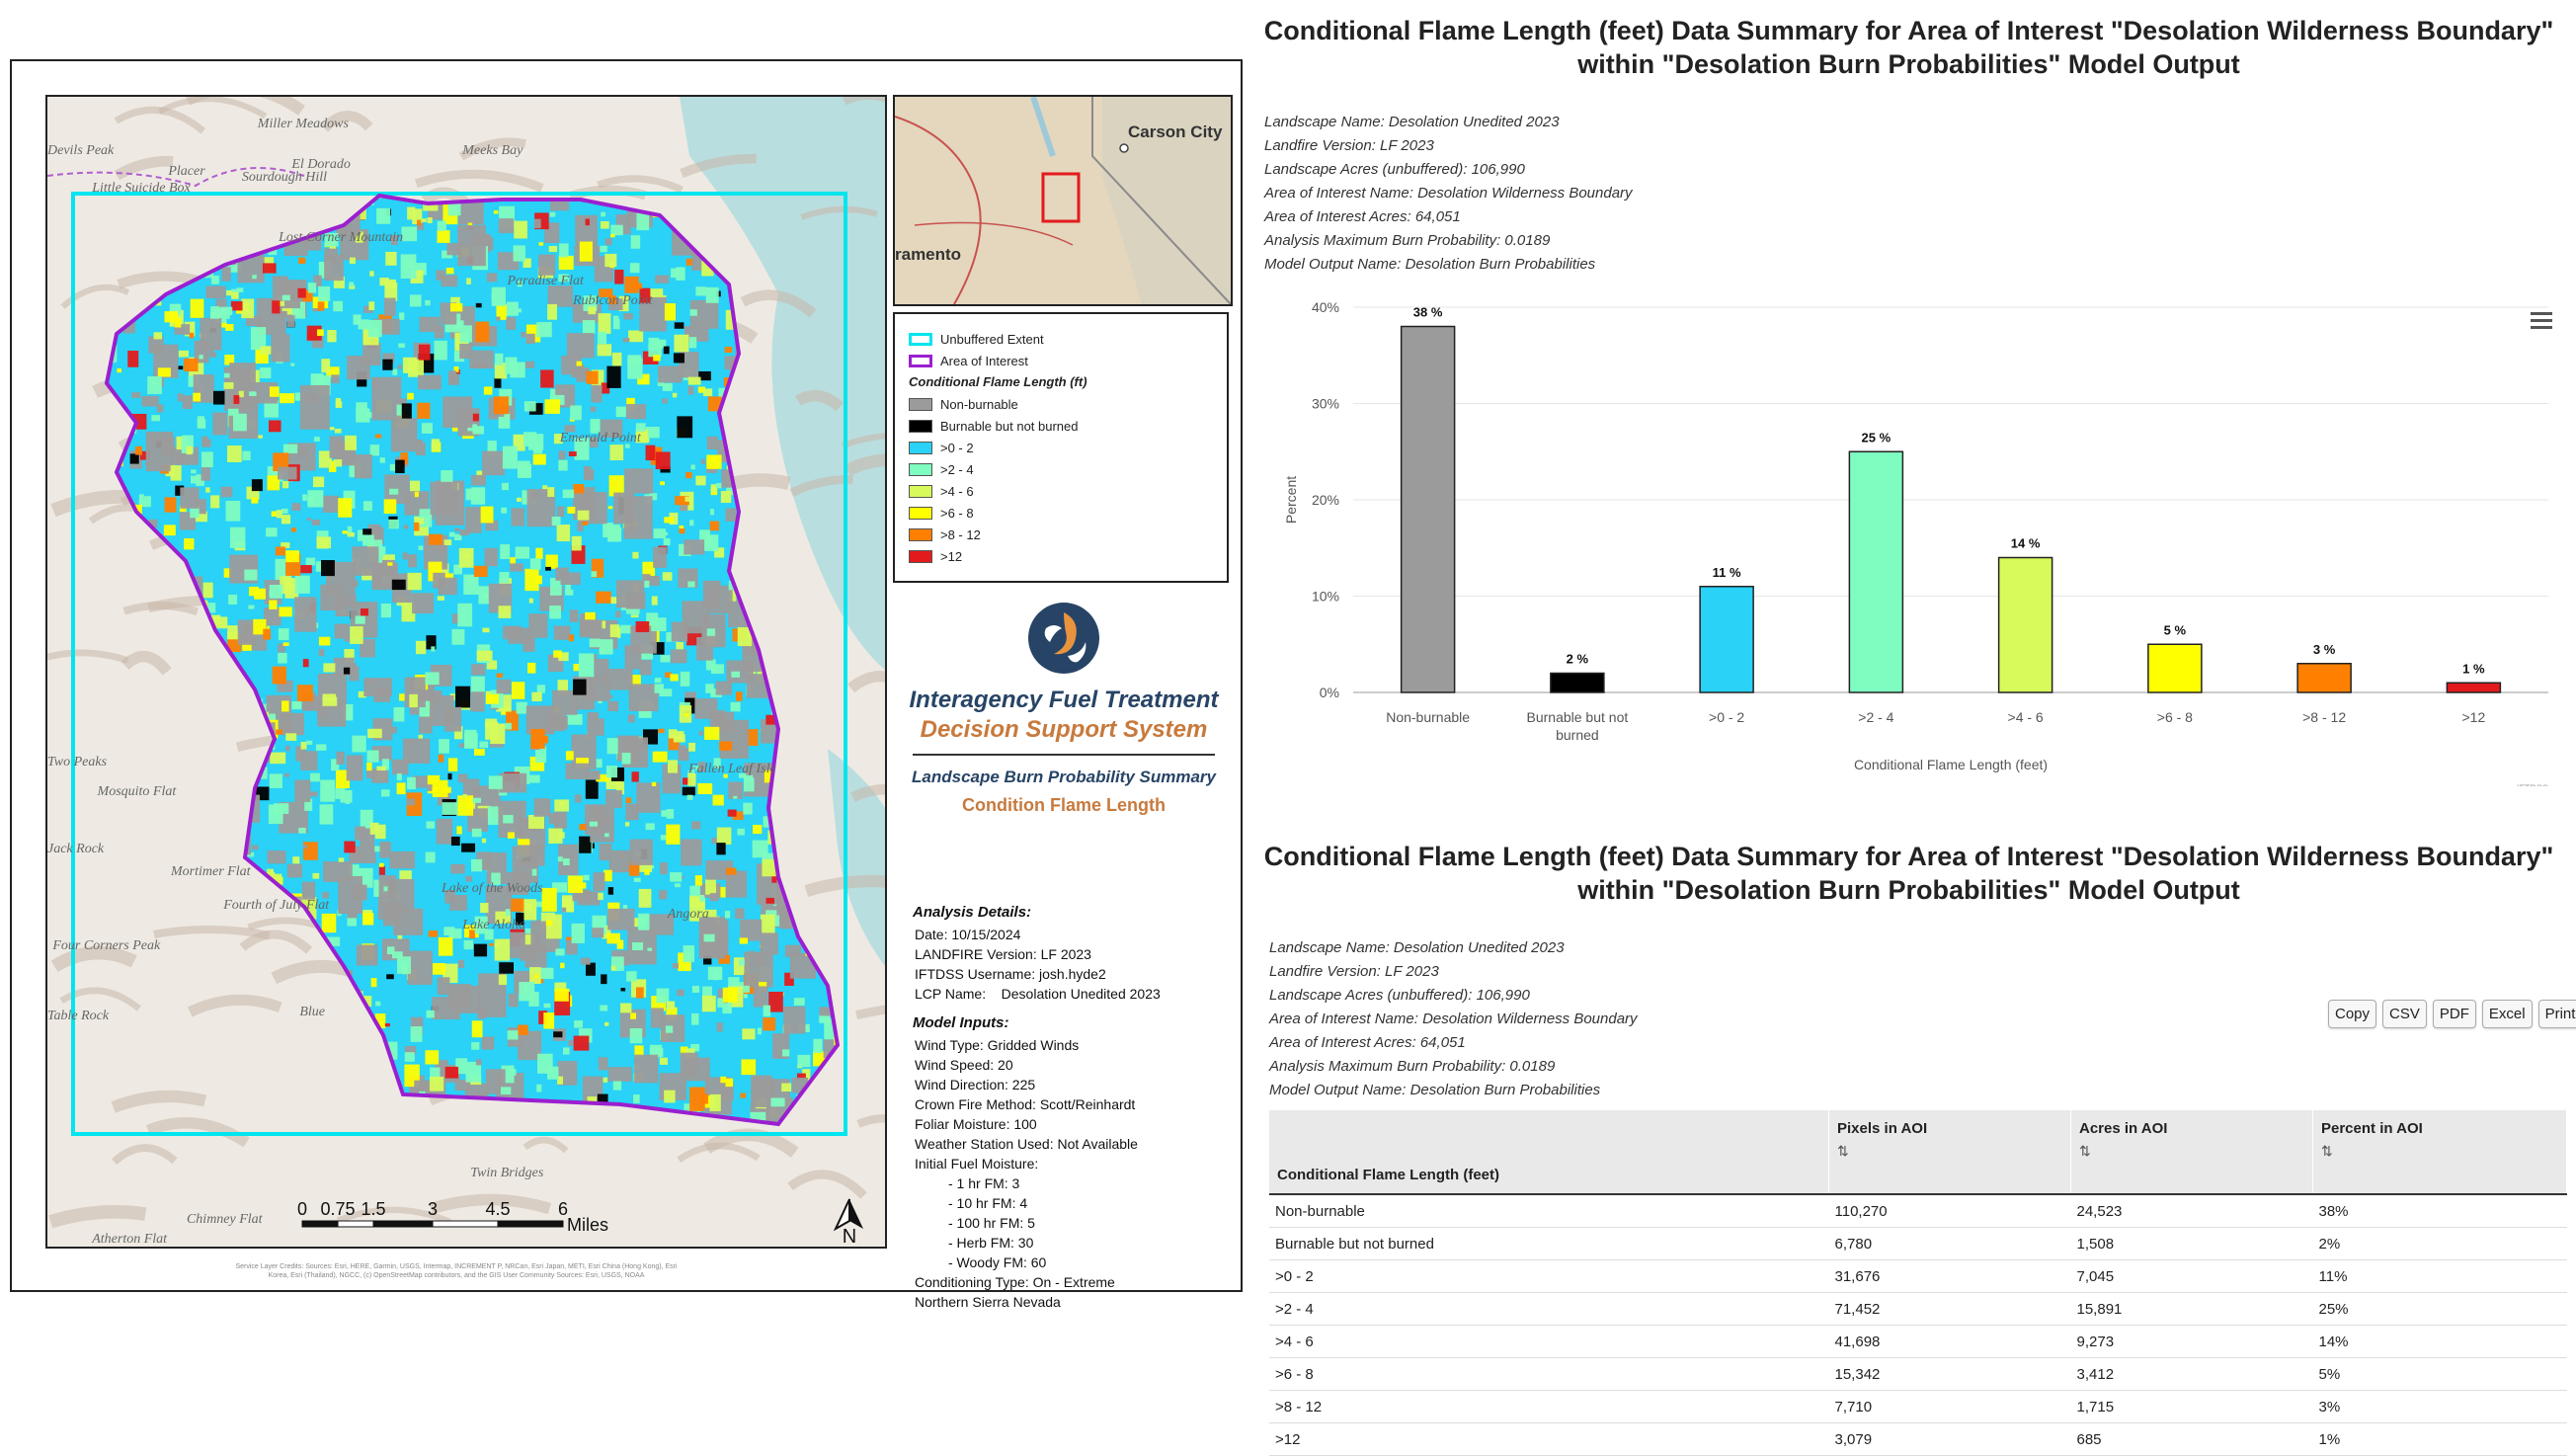  What do you see at coordinates (1578, 659) in the screenshot?
I see `bar-data-label: 2 %` at bounding box center [1578, 659].